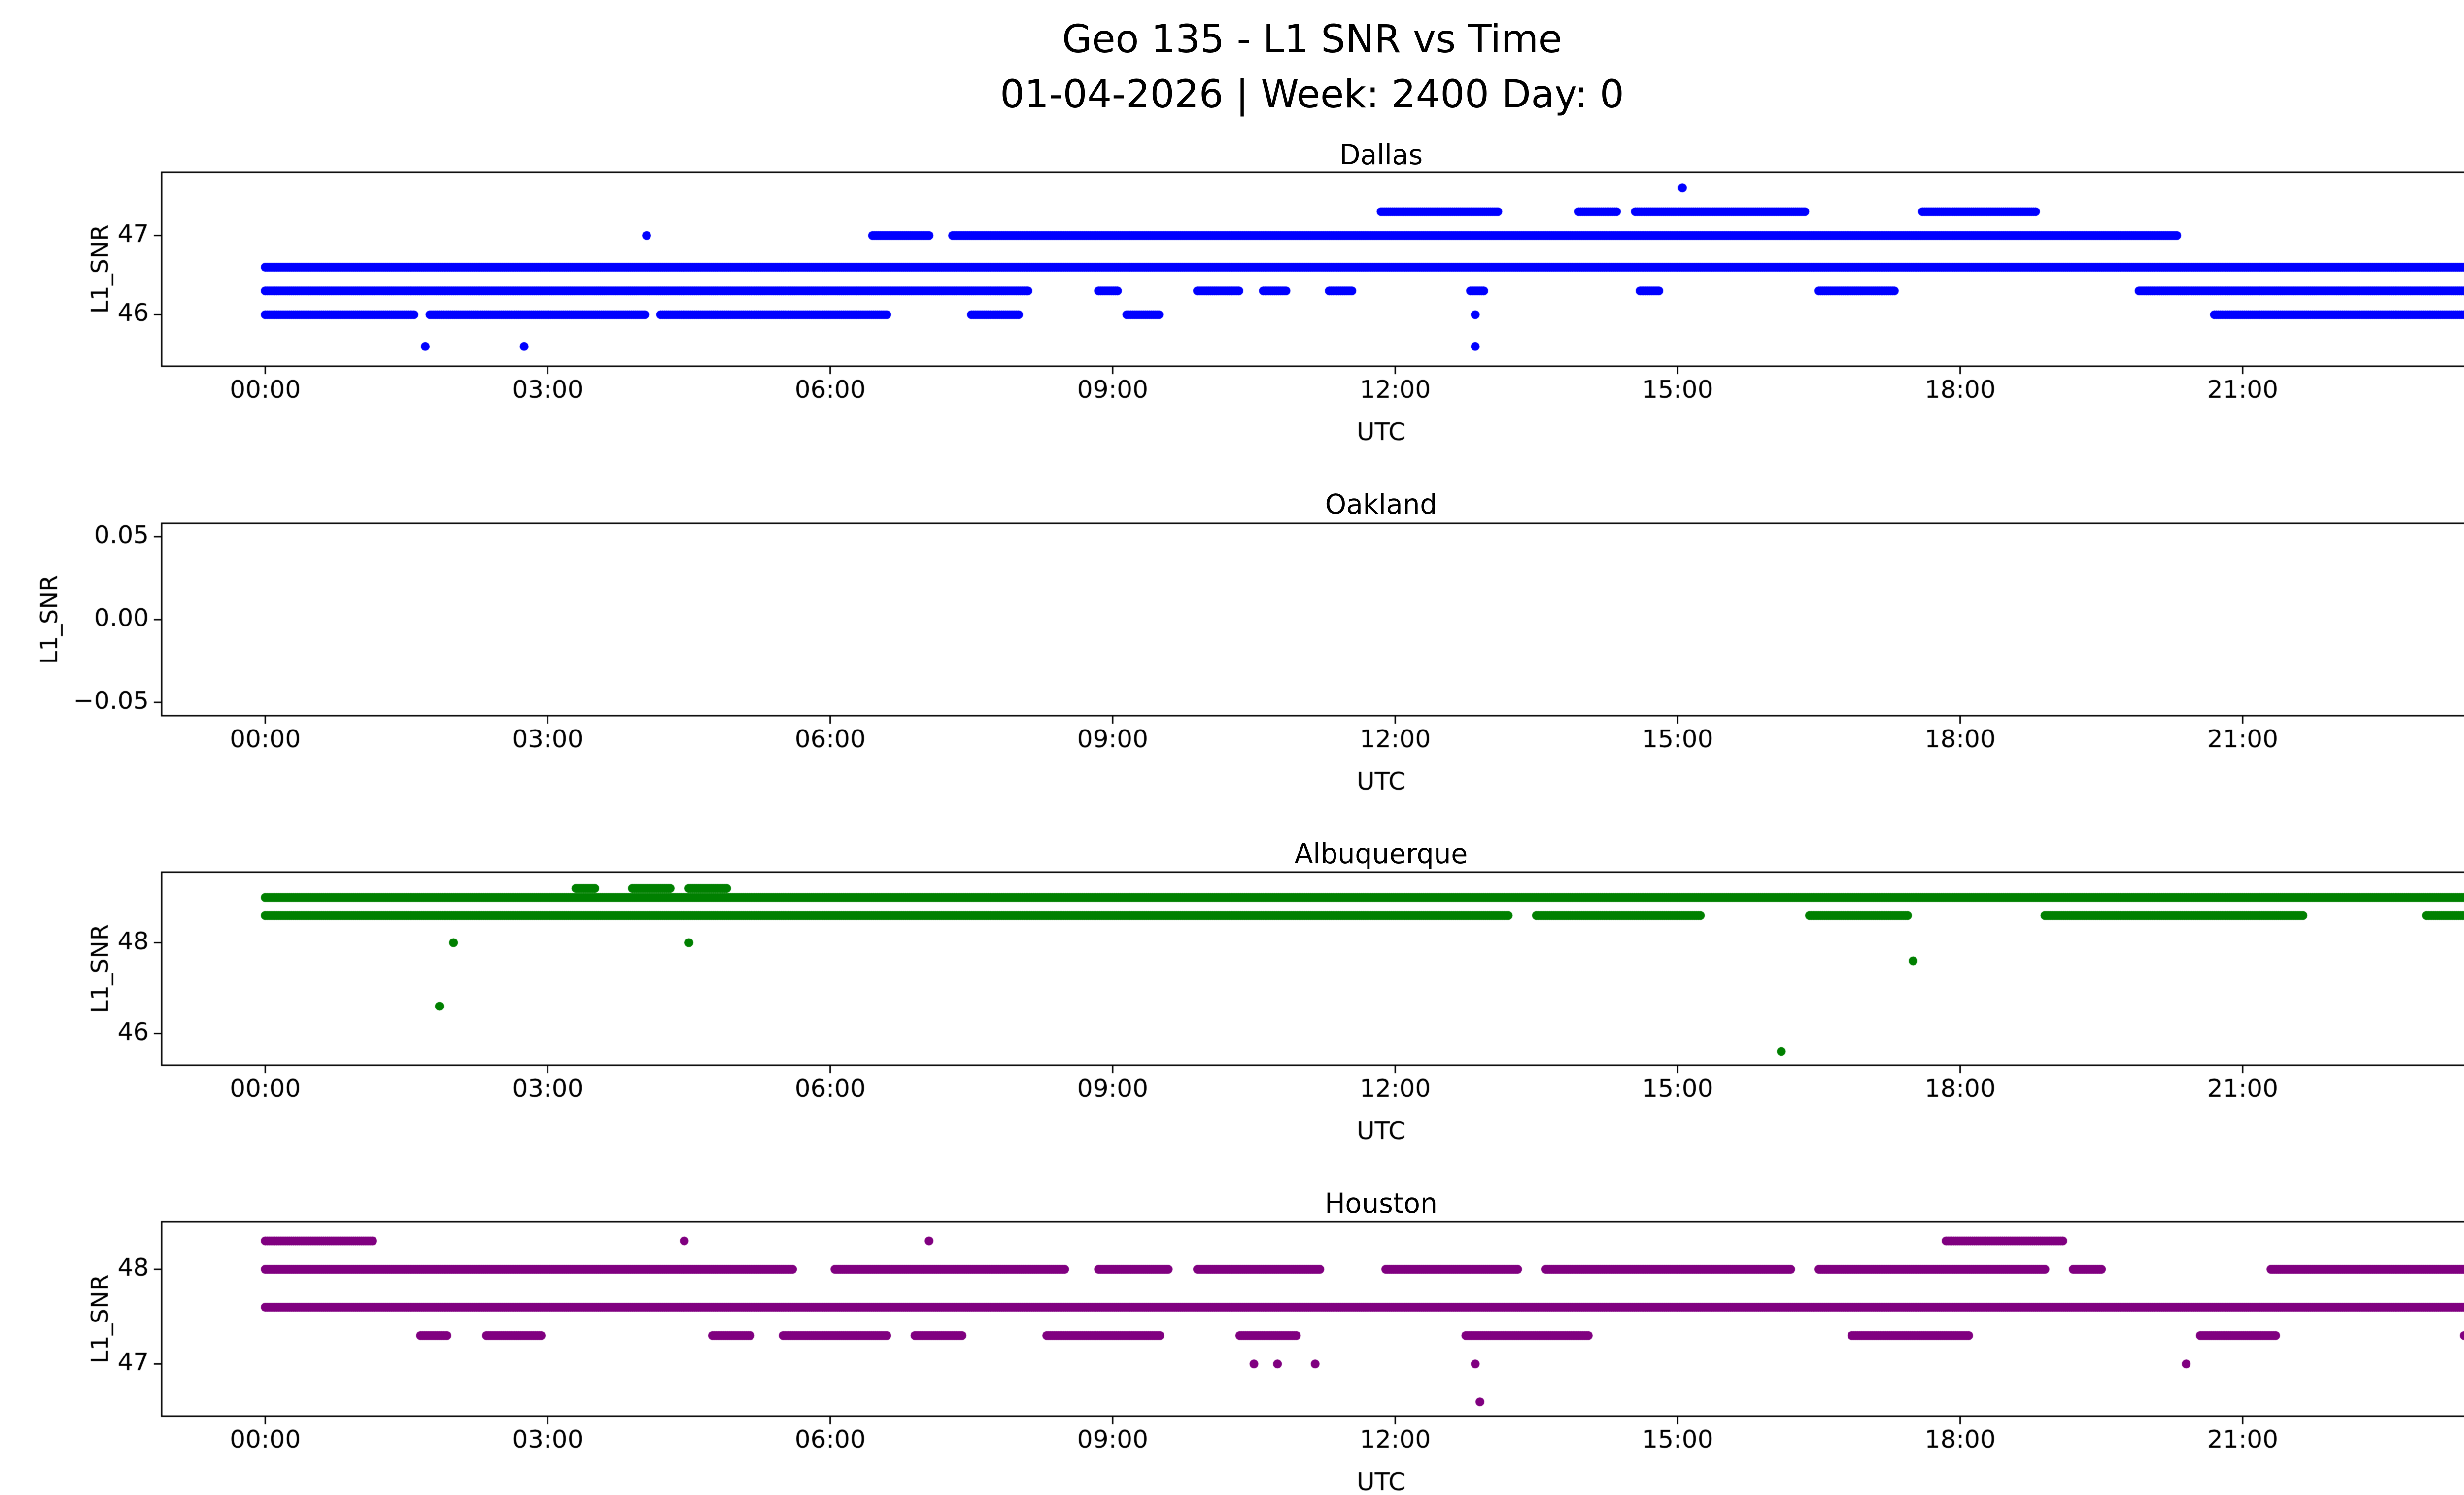 This screenshot has height=1495, width=2464. Describe the element at coordinates (1312, 39) in the screenshot. I see `figure-title-line1: Geo 135 - L1 SNR vs Time` at that location.